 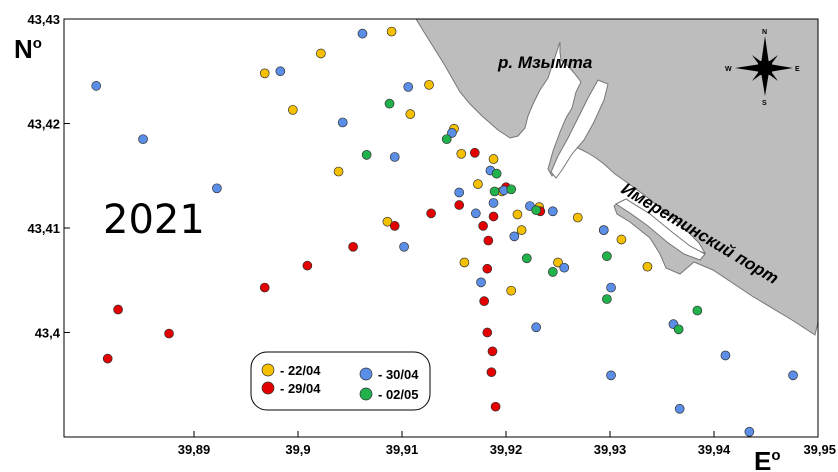 What do you see at coordinates (579, 129) in the screenshot?
I see `river-mouth` at bounding box center [579, 129].